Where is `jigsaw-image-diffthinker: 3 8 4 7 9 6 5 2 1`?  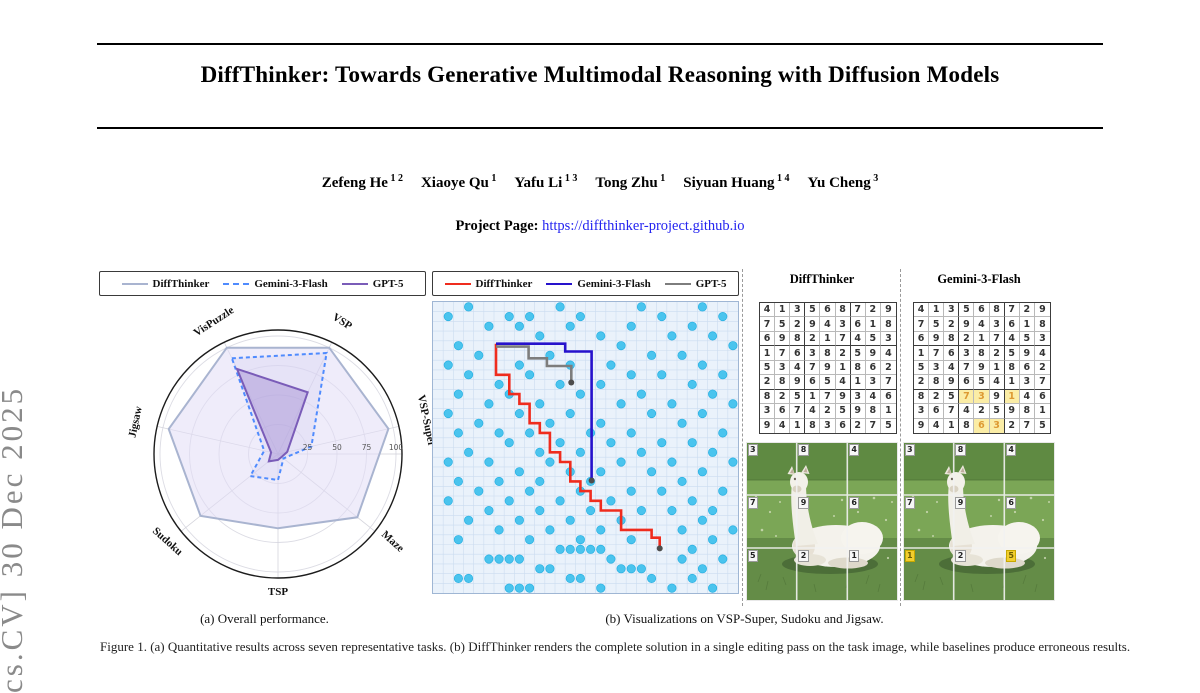 jigsaw-image-diffthinker: 3 8 4 7 9 6 5 2 1 is located at coordinates (822, 521).